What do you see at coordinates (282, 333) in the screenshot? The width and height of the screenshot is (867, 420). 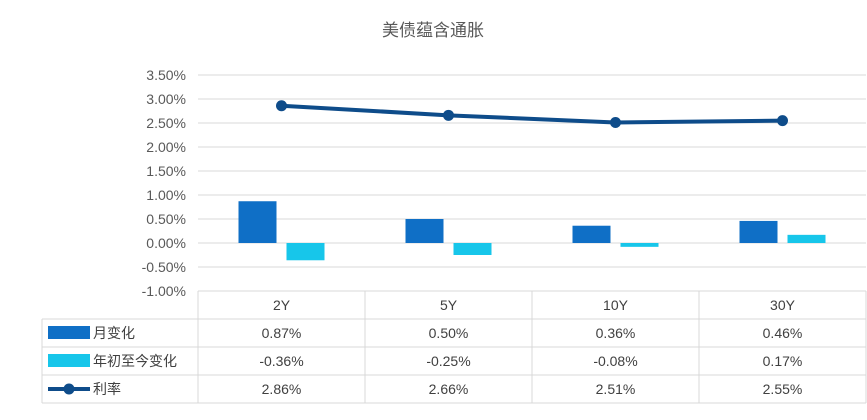 I see `table-value: 0.87%` at bounding box center [282, 333].